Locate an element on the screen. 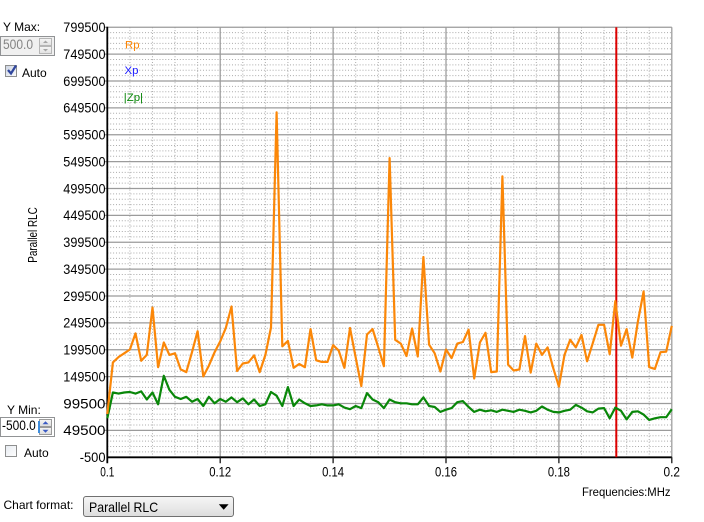 Image resolution: width=704 pixels, height=522 pixels. svg-text: Rp is located at coordinates (132, 45).